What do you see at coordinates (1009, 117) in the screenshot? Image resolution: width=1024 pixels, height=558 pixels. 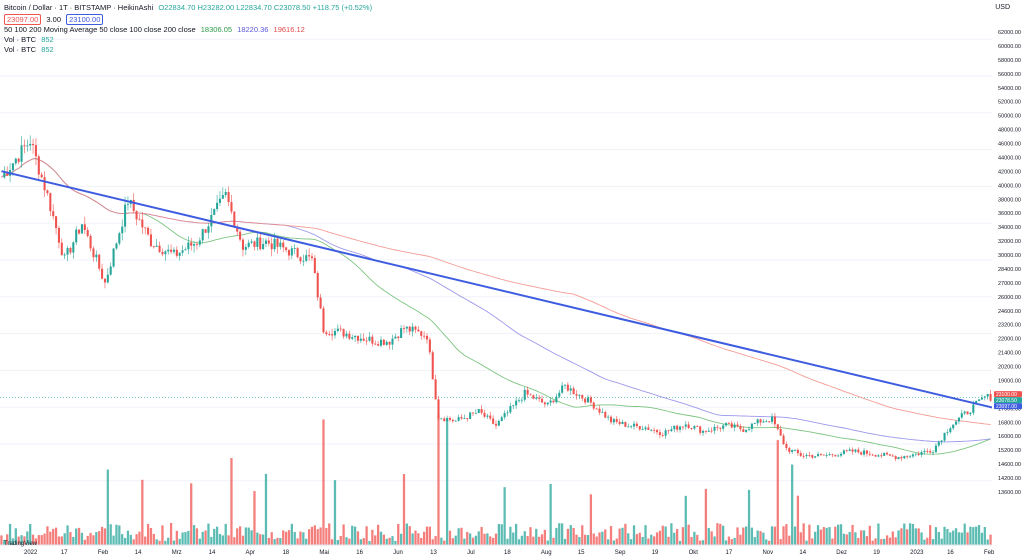 I see `y-tick-label: 50000.00` at bounding box center [1009, 117].